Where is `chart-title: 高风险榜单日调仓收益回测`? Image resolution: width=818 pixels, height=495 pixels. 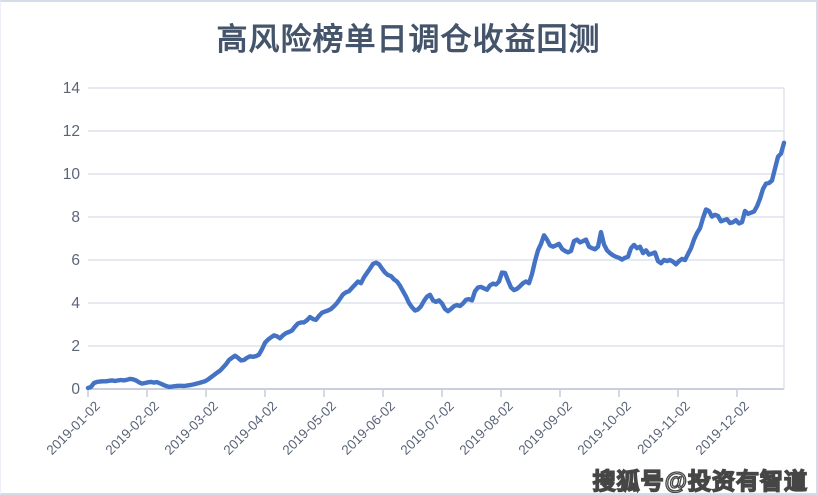
chart-title: 高风险榜单日调仓收益回测 is located at coordinates (408, 39).